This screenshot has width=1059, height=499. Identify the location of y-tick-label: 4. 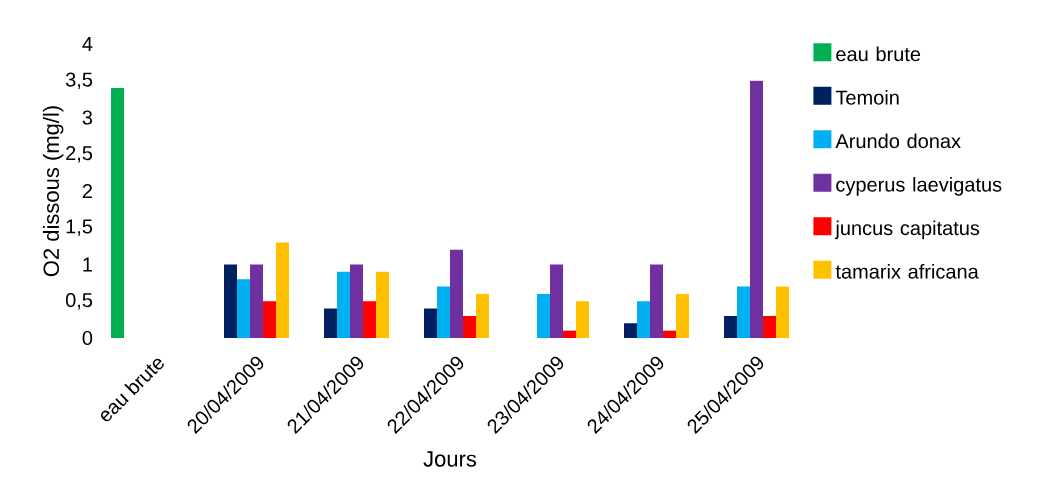
(87, 44).